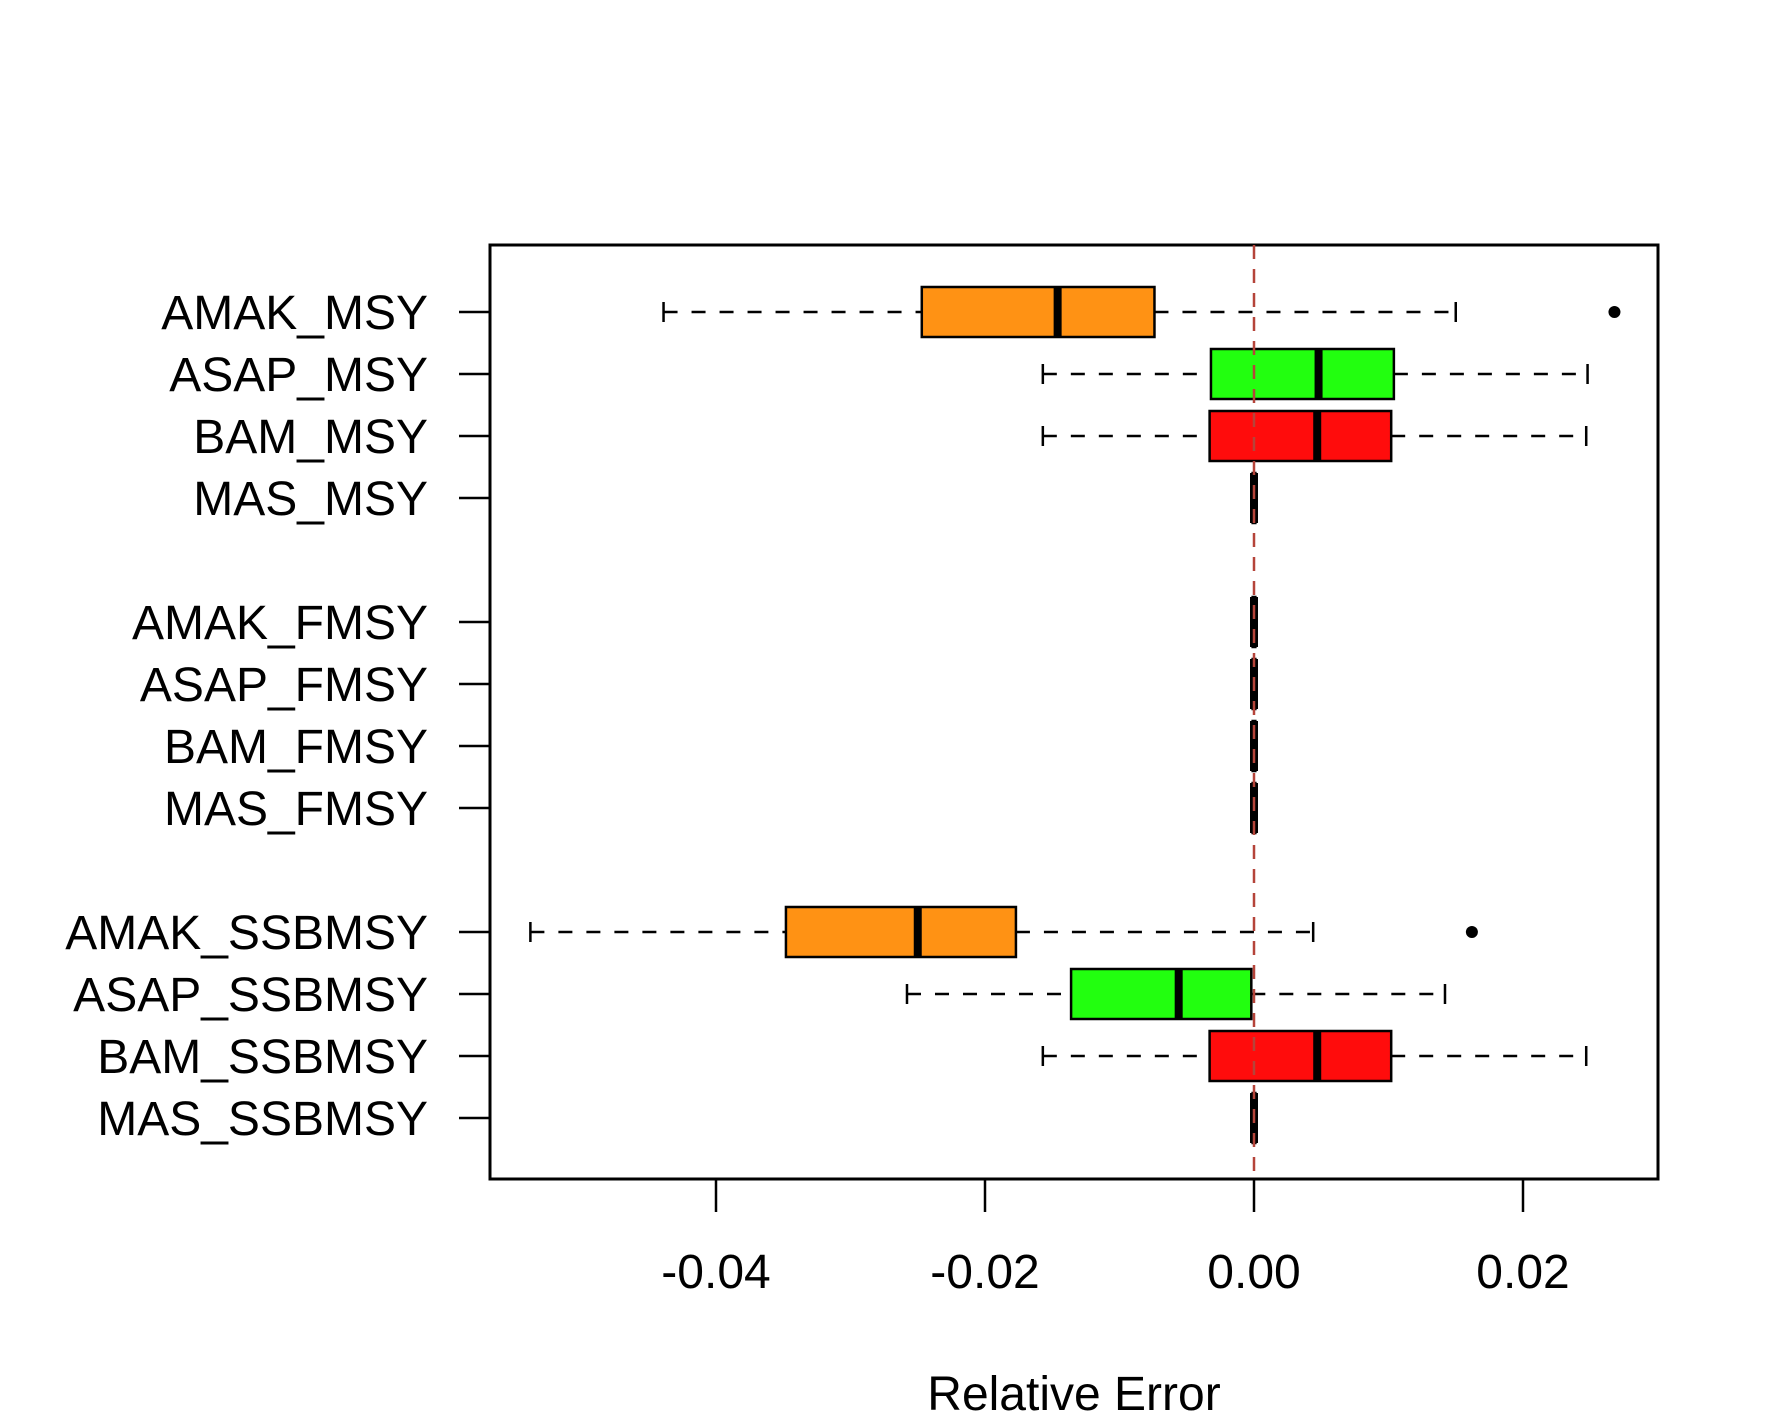 The height and width of the screenshot is (1417, 1771). Describe the element at coordinates (715, 1272) in the screenshot. I see `x-tick-label: -0.04` at that location.